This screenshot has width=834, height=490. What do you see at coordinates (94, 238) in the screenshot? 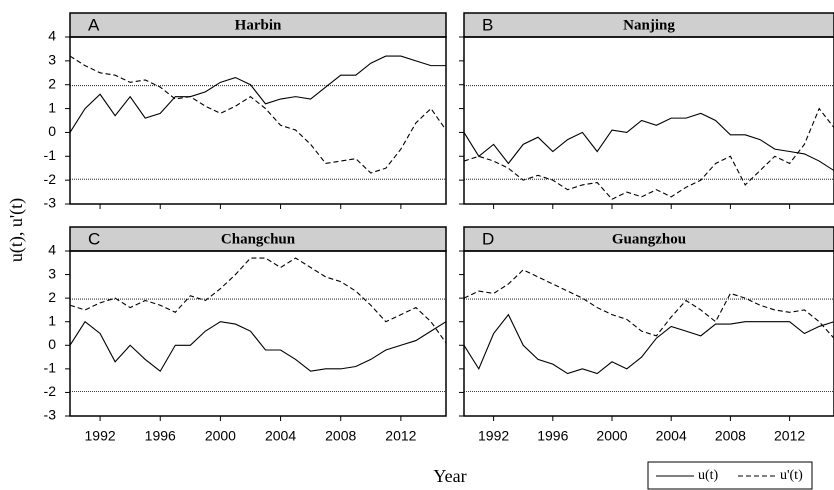
I see `panel-letter: C` at bounding box center [94, 238].